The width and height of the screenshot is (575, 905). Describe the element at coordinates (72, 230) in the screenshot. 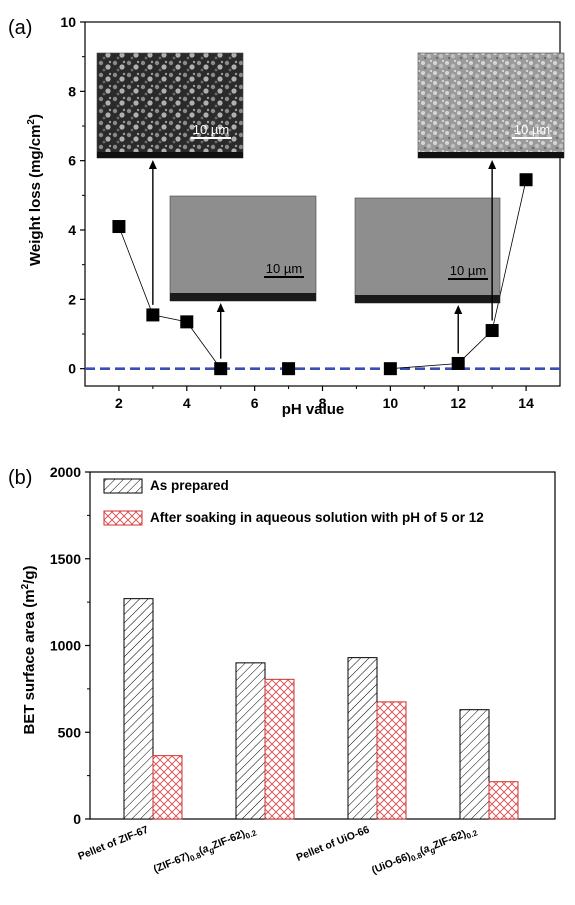

I see `y-tick-label: 4` at that location.